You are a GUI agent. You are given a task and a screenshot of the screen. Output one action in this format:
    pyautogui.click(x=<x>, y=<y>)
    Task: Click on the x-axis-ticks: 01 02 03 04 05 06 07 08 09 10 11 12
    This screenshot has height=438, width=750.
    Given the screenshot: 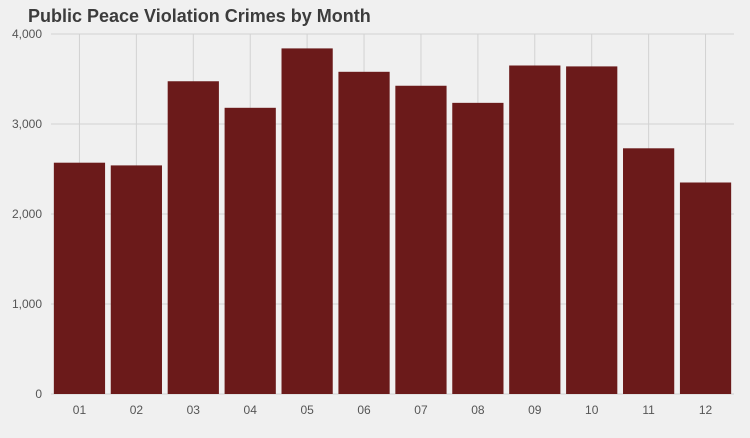 What is the action you would take?
    pyautogui.click(x=393, y=410)
    